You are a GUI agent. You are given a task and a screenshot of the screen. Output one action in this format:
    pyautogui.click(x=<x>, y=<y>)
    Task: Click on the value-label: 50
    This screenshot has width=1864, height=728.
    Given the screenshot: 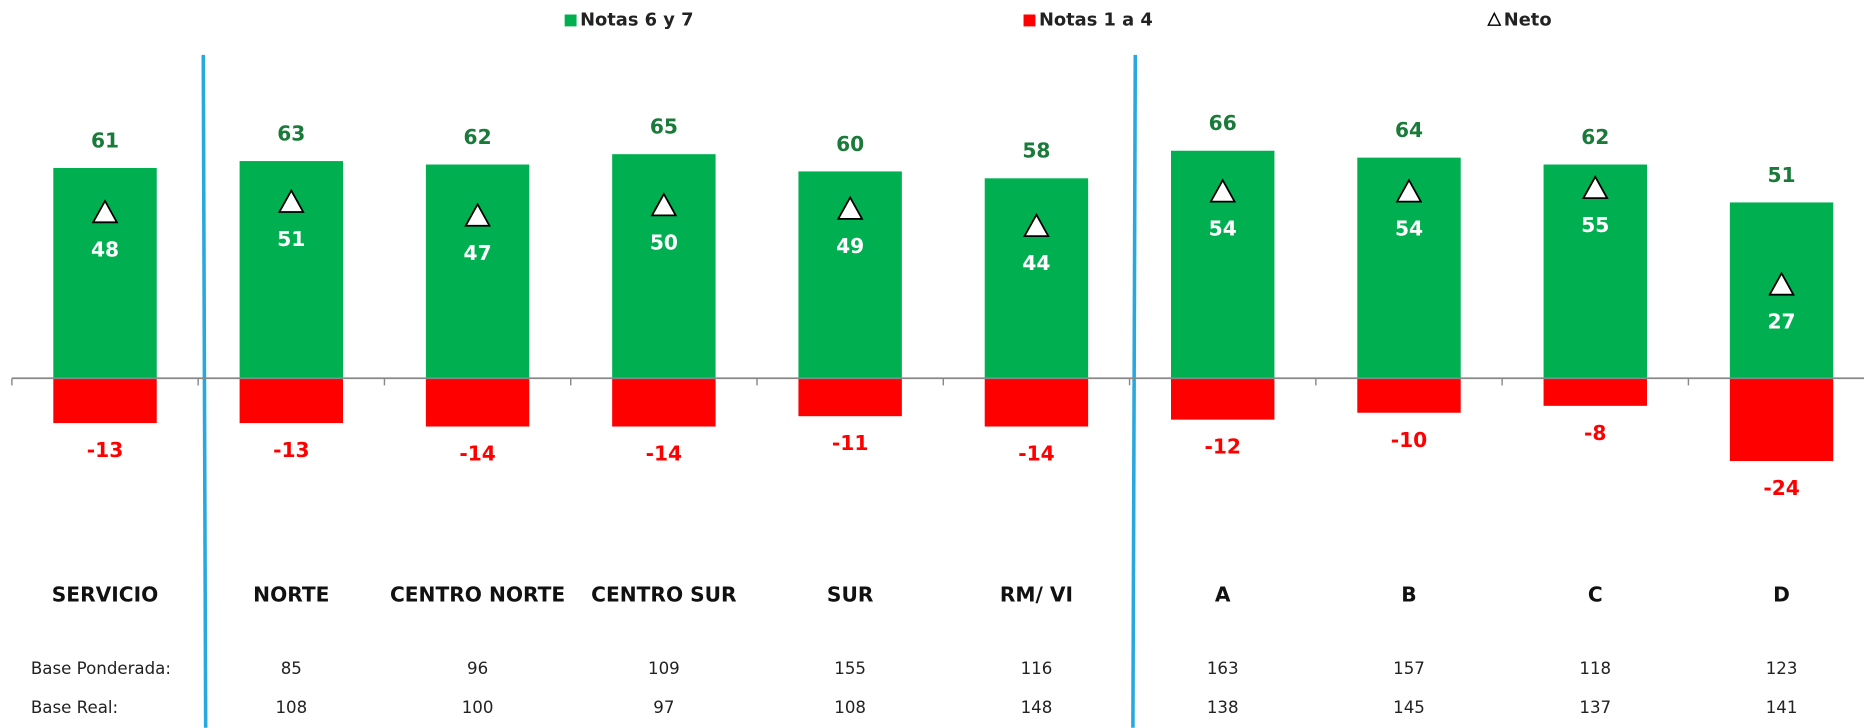 What is the action you would take?
    pyautogui.click(x=664, y=242)
    